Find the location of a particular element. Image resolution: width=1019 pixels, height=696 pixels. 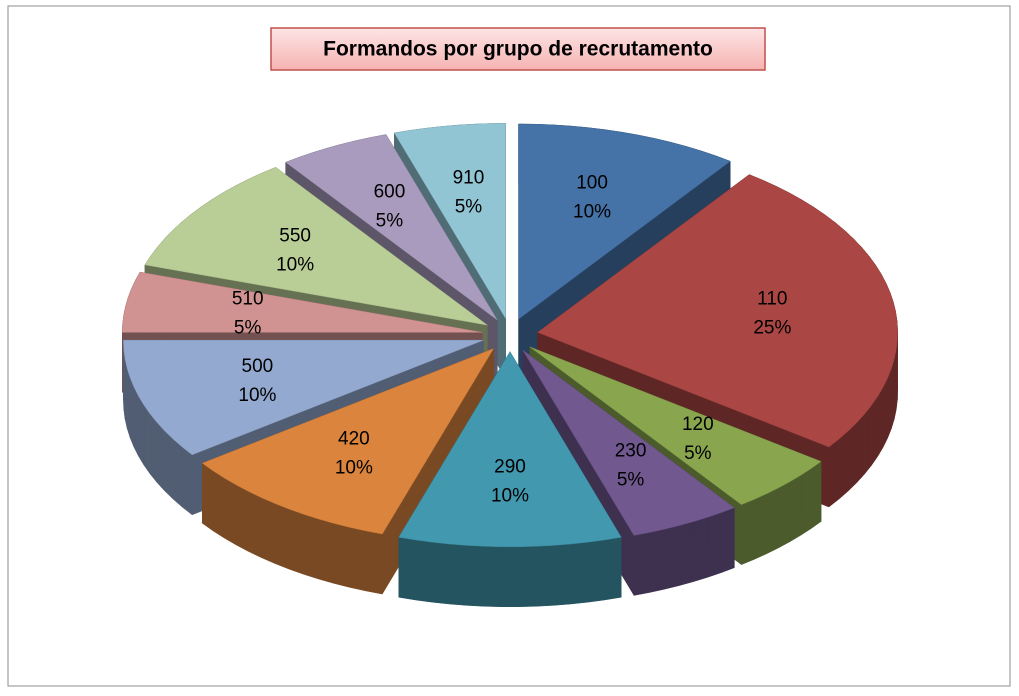

slice-category-label: 510 is located at coordinates (248, 298).